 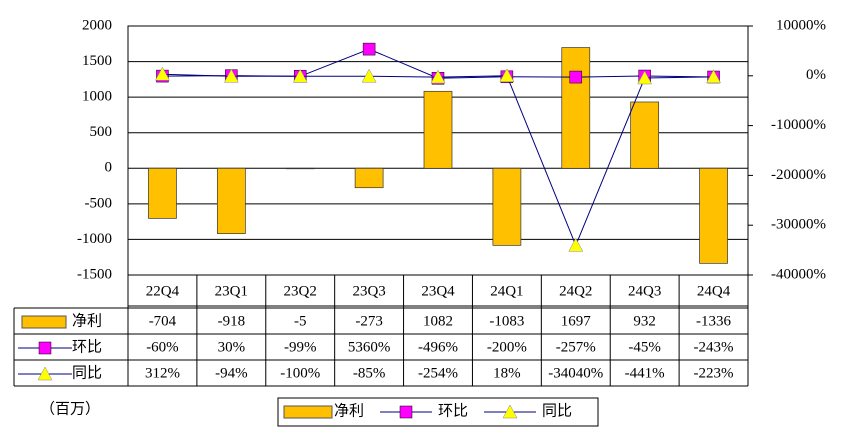 I want to click on table-cell: -441%, so click(x=645, y=373).